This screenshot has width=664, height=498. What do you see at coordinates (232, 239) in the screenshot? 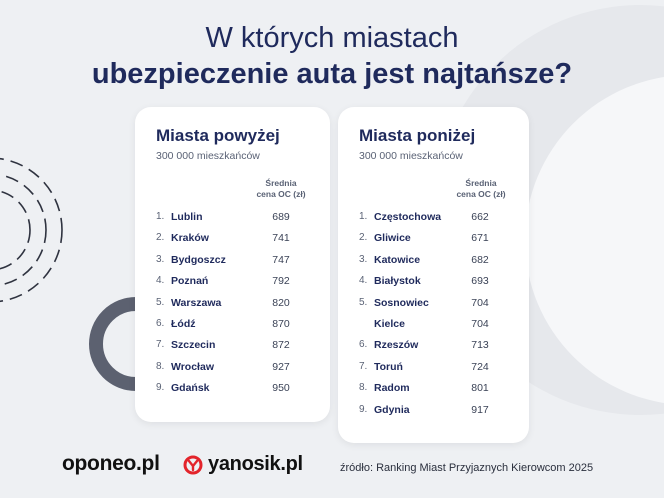
I see `list-item: 2. Kraków 741` at bounding box center [232, 239].